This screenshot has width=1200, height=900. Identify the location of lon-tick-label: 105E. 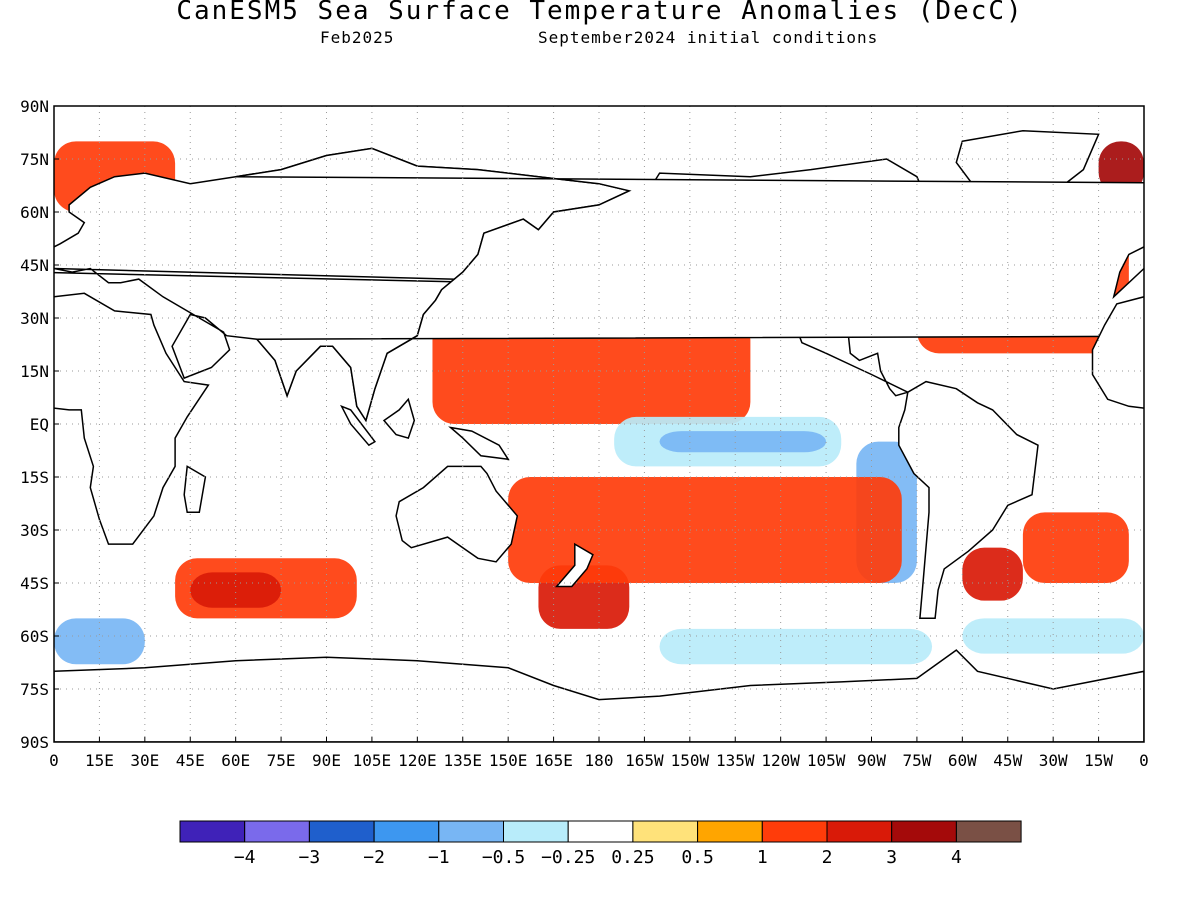
(372, 760).